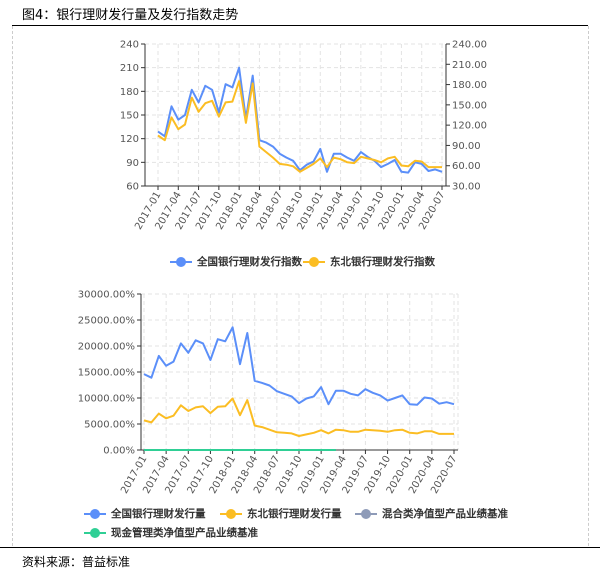 This screenshot has width=600, height=572. I want to click on series-line-全国银行理财发行量, so click(299, 366).